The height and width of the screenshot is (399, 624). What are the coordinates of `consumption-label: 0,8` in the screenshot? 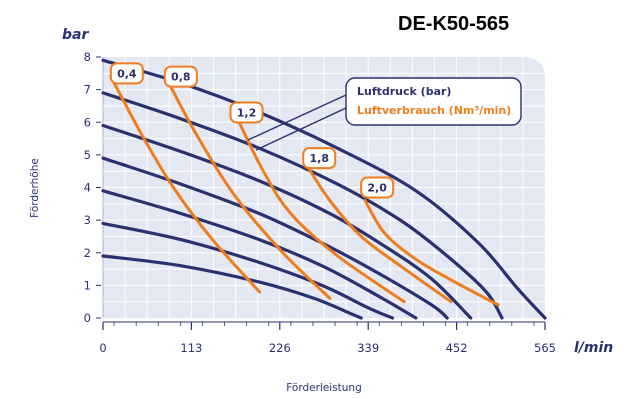 It's located at (181, 77).